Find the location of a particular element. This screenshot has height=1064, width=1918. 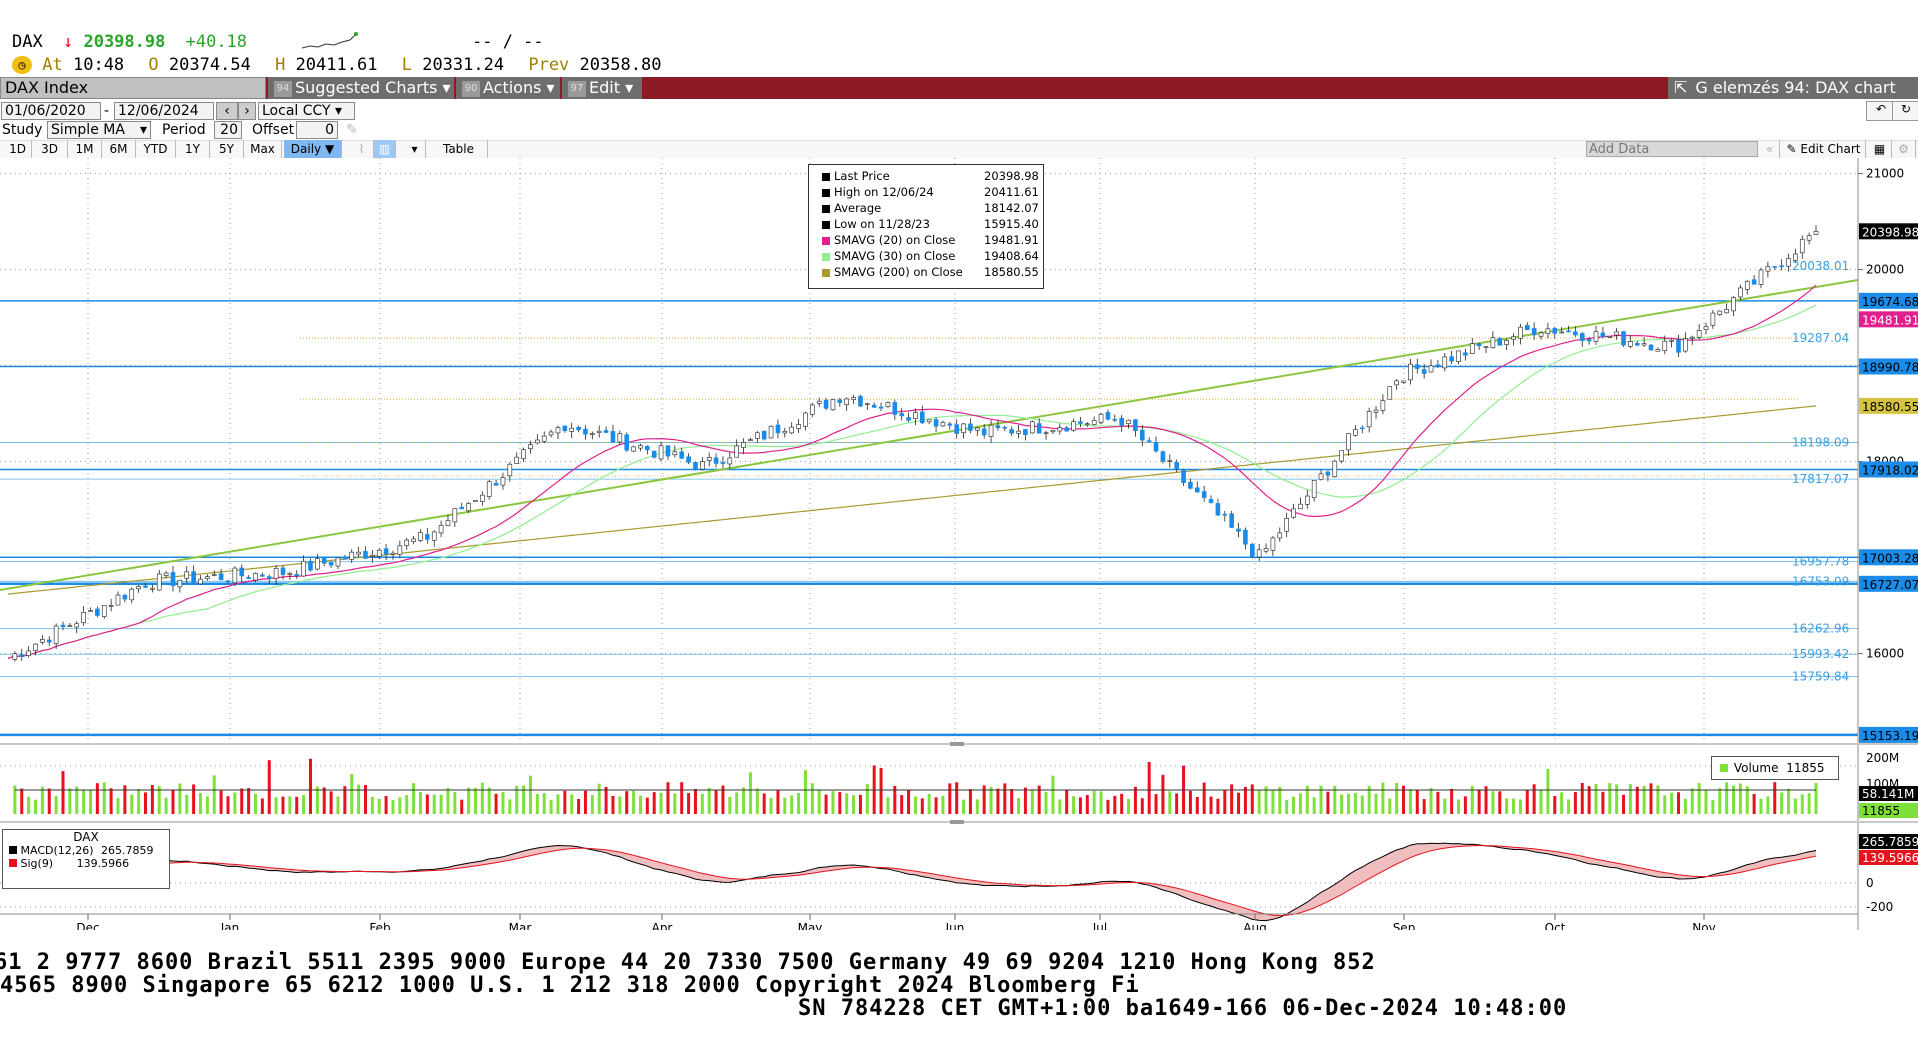

legend-value: 18580.55 is located at coordinates (1011, 272).